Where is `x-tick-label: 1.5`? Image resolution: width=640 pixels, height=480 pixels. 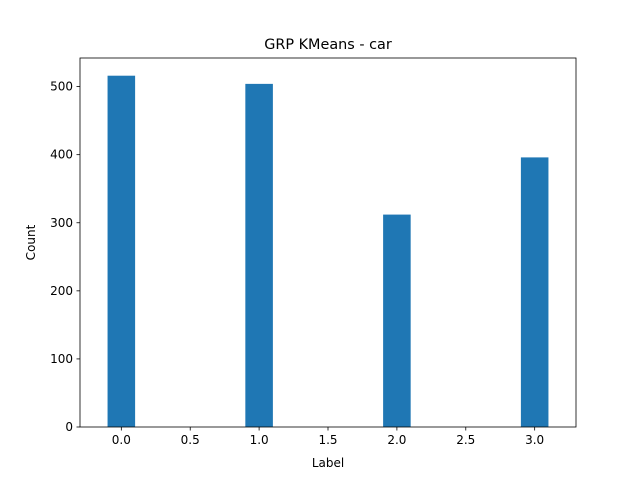 x-tick-label: 1.5 is located at coordinates (327, 440).